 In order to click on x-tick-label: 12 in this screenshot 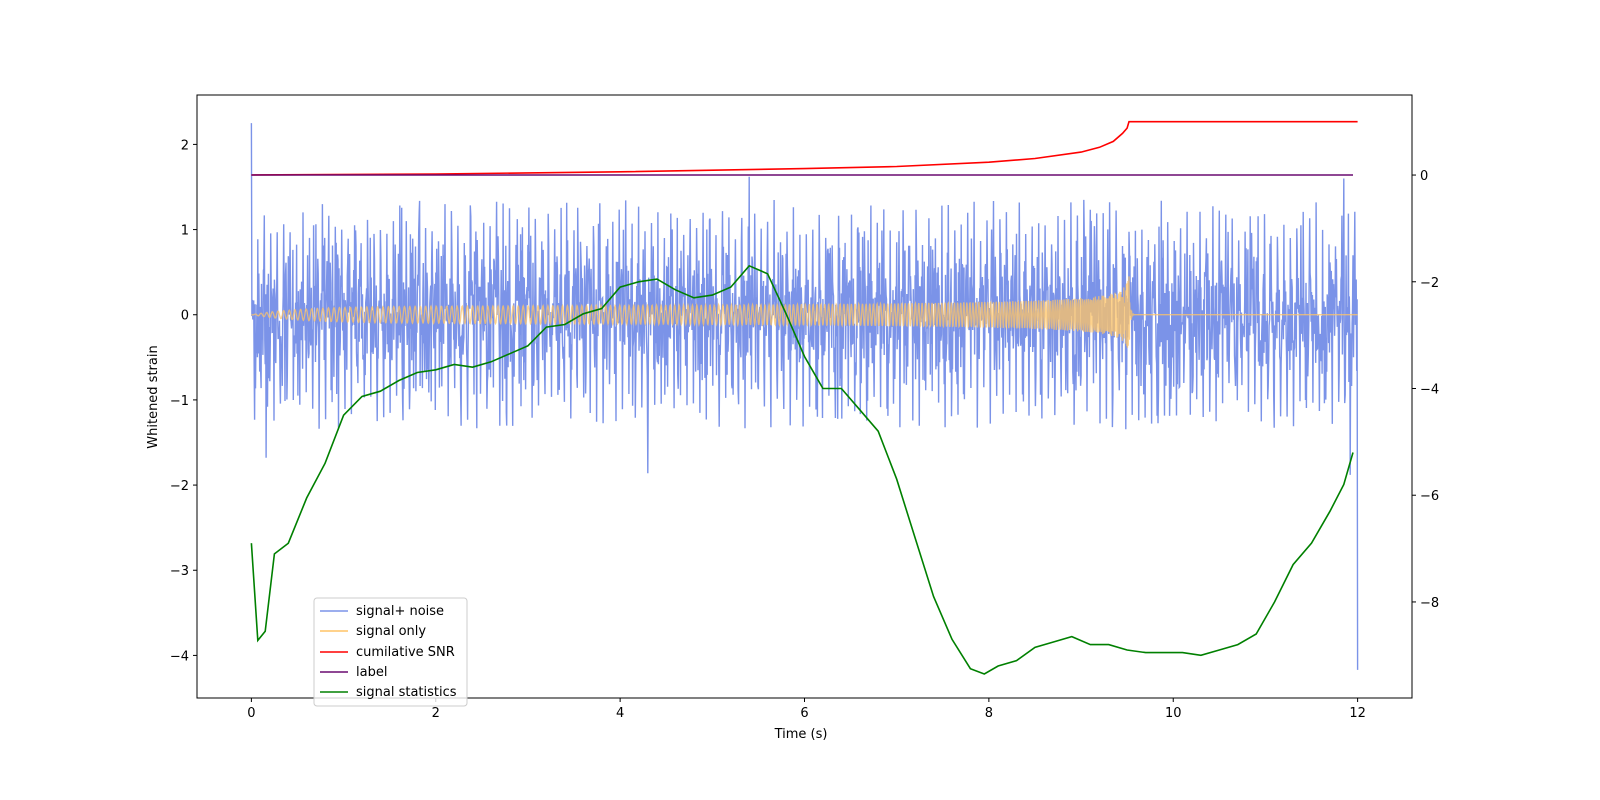, I will do `click(1357, 713)`.